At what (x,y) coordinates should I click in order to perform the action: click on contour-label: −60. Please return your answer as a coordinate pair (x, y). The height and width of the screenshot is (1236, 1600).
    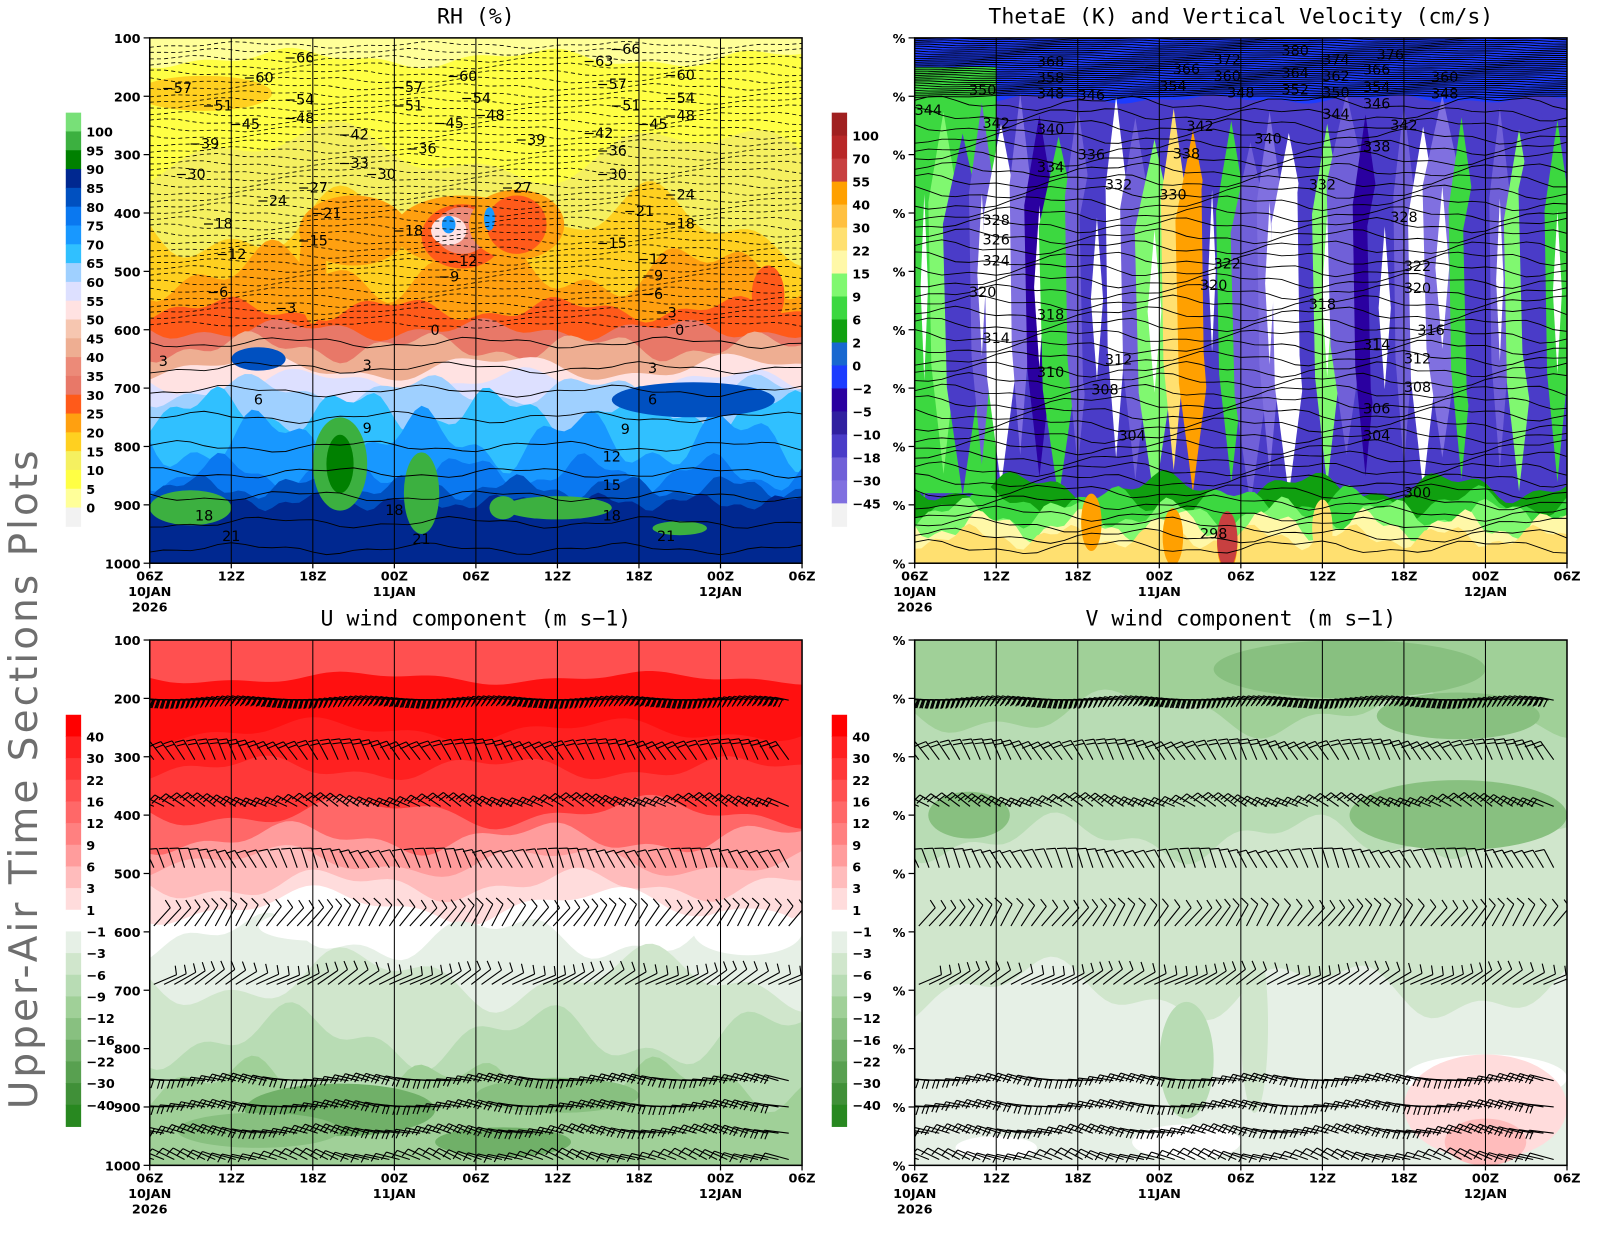
    Looking at the image, I should click on (462, 77).